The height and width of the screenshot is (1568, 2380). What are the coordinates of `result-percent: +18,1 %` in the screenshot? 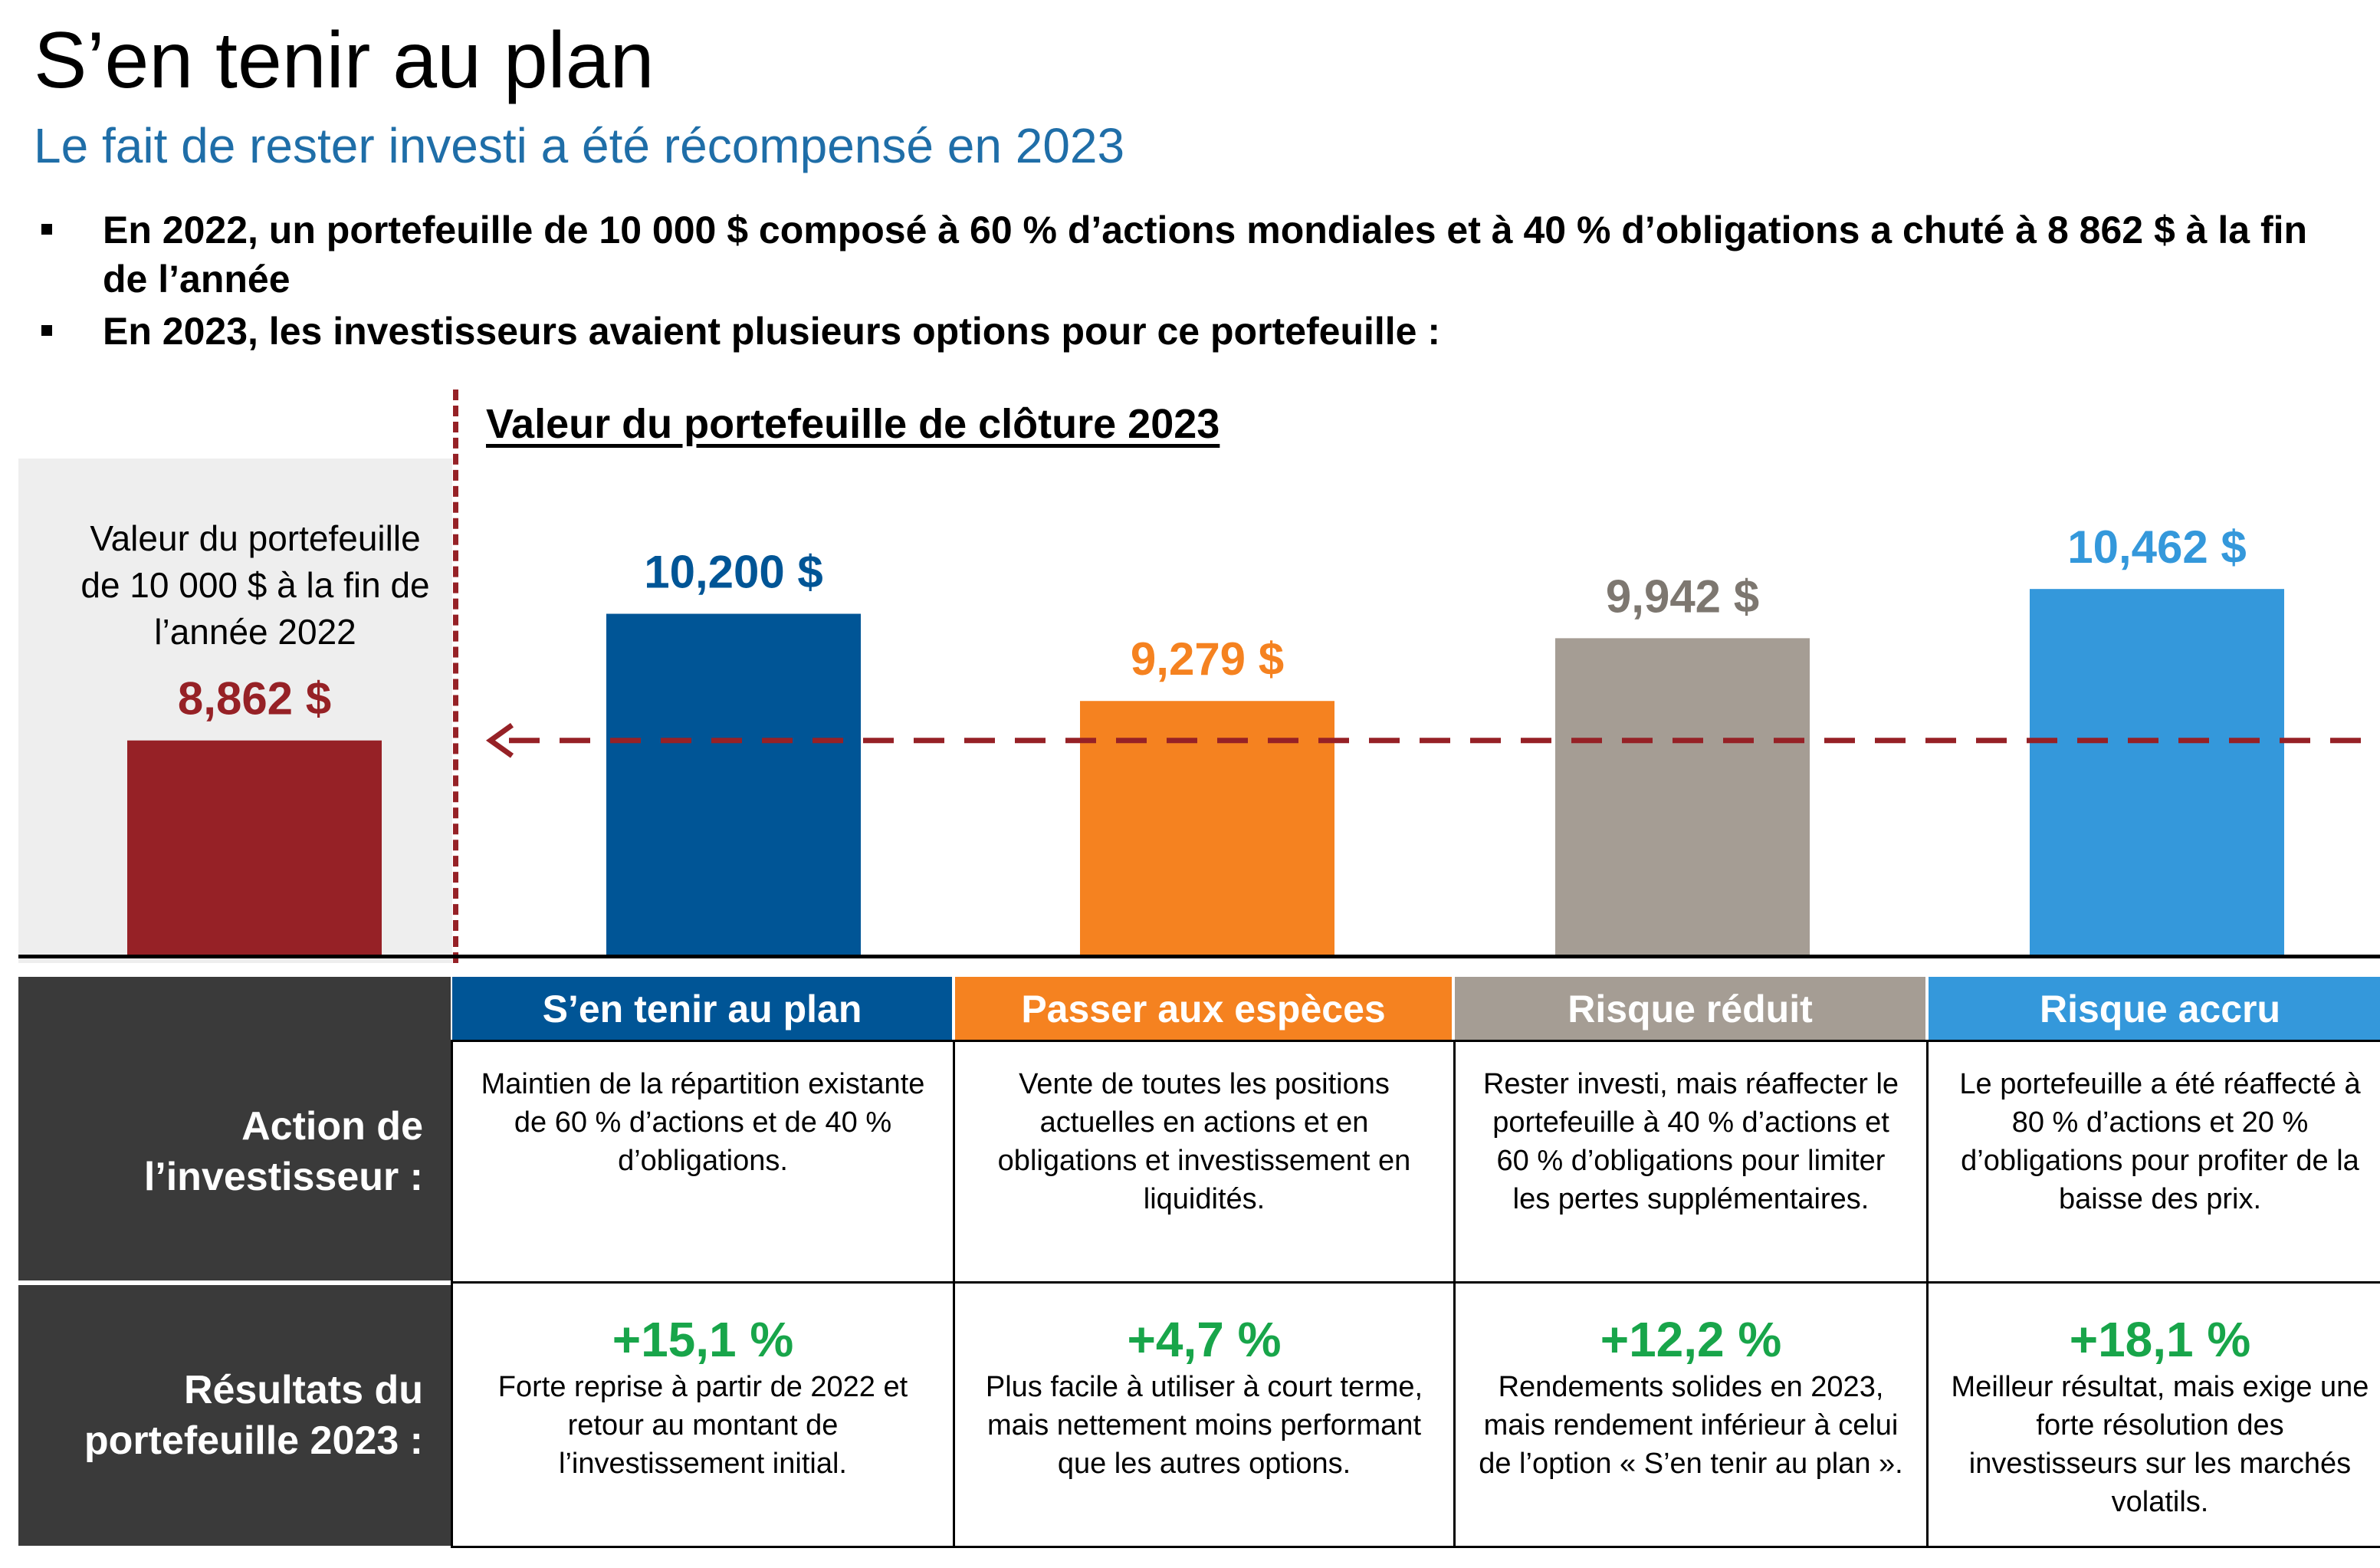 It's located at (2160, 1339).